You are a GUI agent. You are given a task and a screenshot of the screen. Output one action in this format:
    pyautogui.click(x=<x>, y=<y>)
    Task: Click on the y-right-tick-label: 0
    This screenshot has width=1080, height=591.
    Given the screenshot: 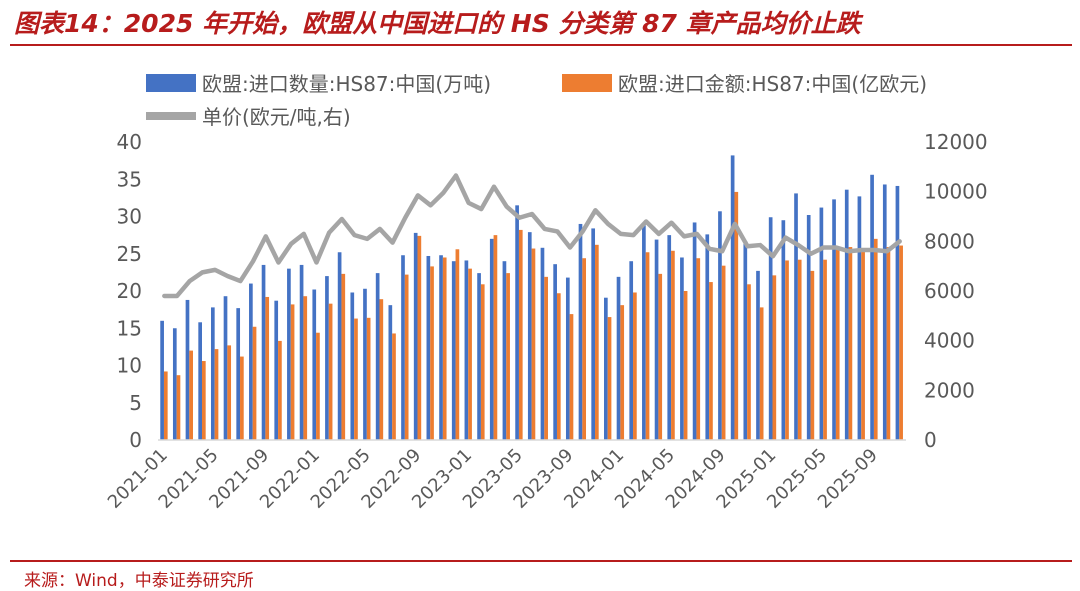 What is the action you would take?
    pyautogui.click(x=930, y=440)
    